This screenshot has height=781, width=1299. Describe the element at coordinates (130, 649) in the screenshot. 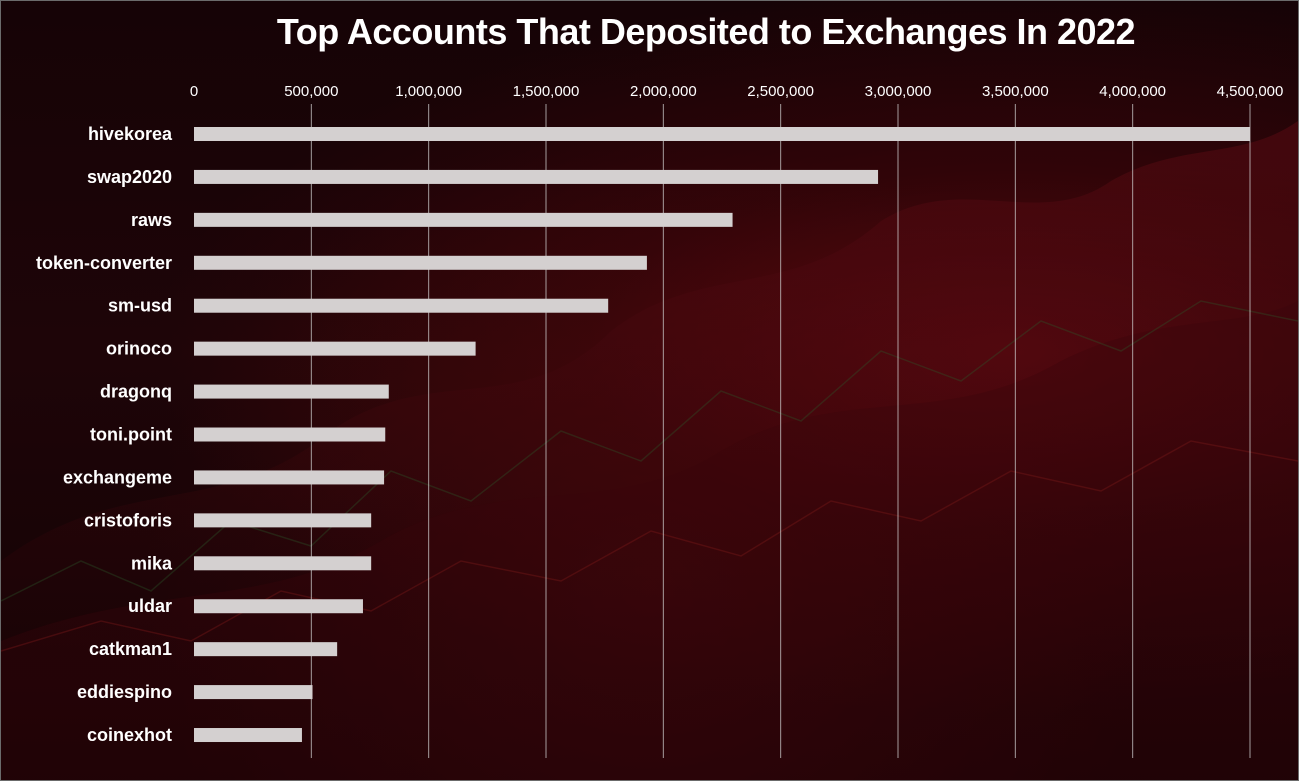

I see `category-label: catkman1` at that location.